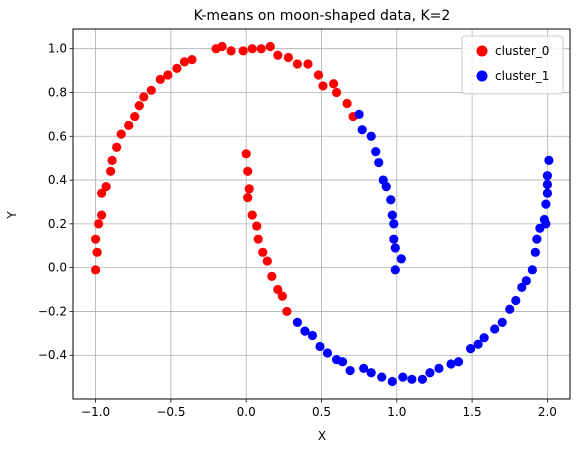  I want to click on y-tick-label: −0.2, so click(52, 311).